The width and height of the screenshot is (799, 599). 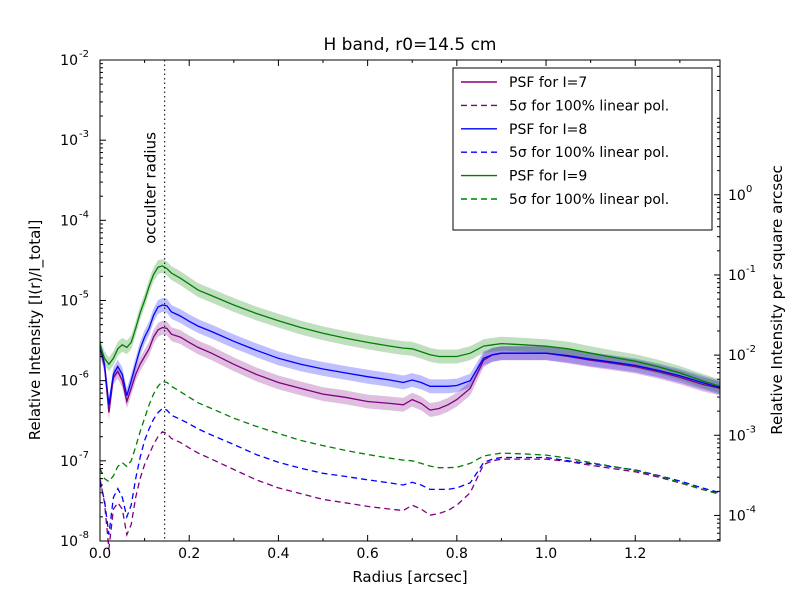 What do you see at coordinates (635, 554) in the screenshot?
I see `x-tick-label: 1.2` at bounding box center [635, 554].